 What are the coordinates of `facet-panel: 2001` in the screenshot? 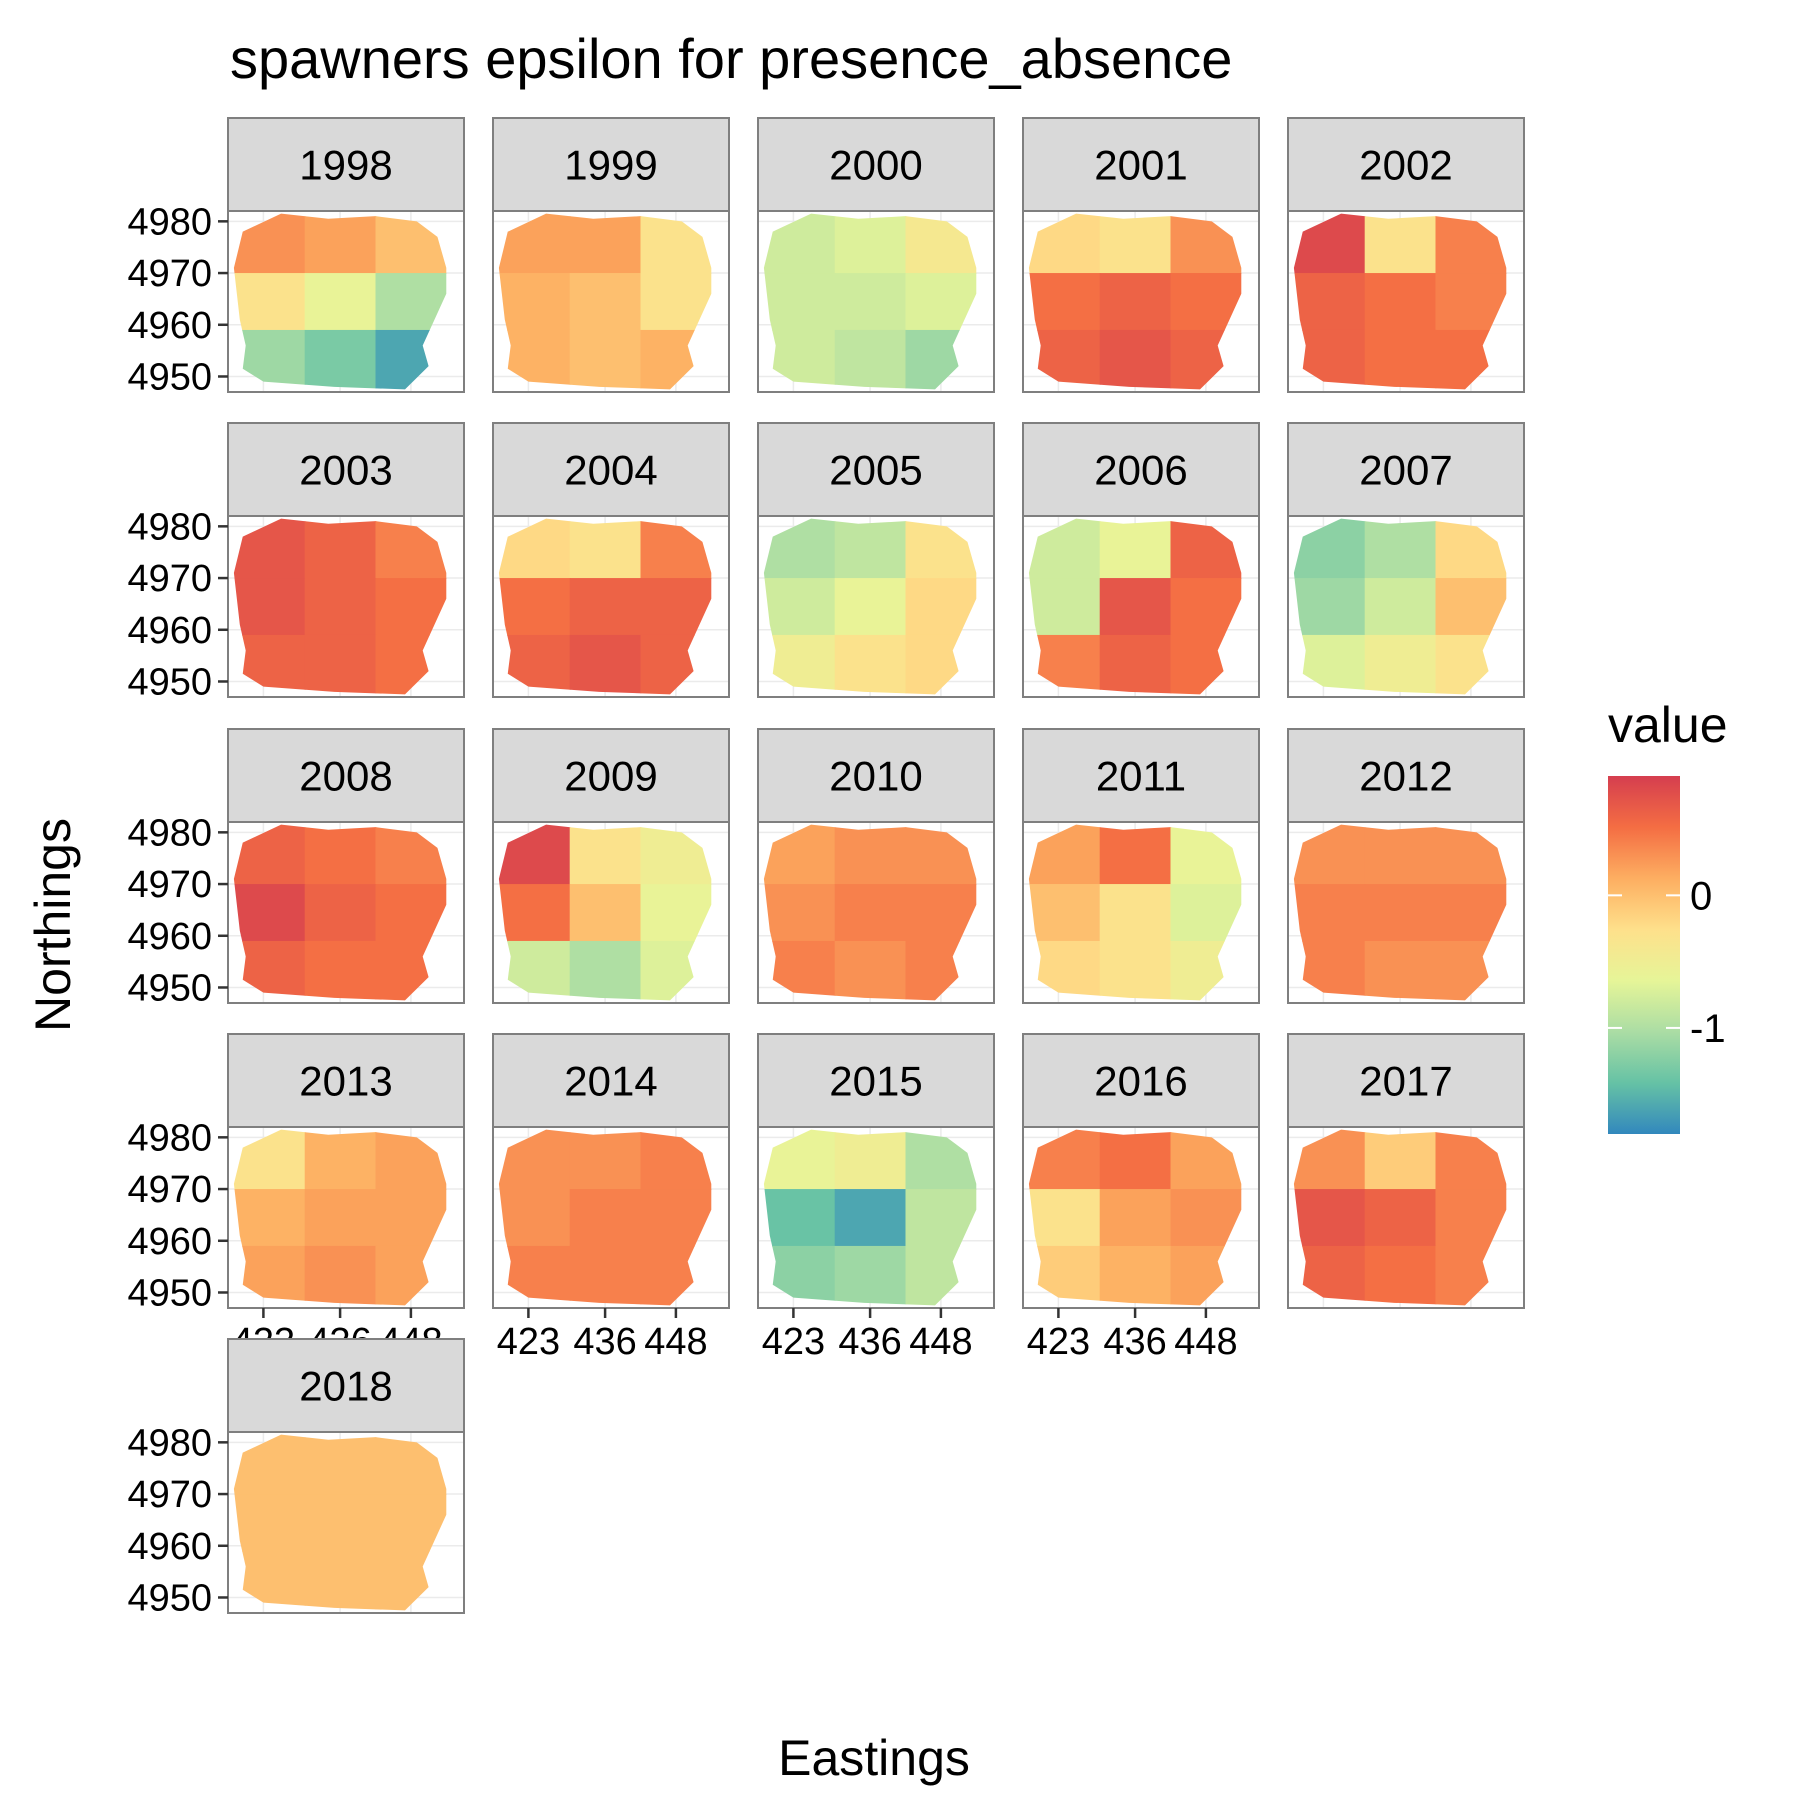 It's located at (1141, 255).